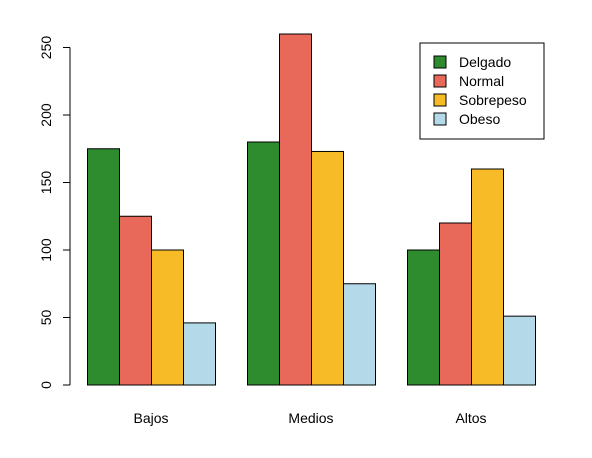 This screenshot has height=458, width=592. Describe the element at coordinates (263, 263) in the screenshot. I see `bar-medios-delgado` at that location.